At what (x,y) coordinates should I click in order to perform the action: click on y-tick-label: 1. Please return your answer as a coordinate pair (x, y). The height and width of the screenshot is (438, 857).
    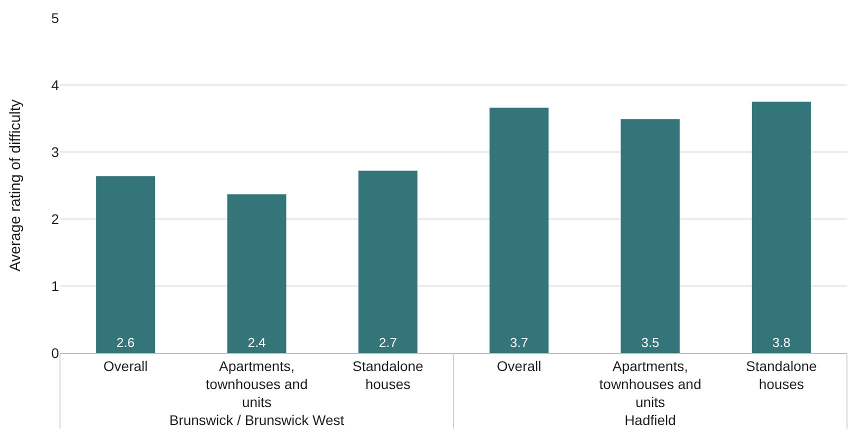
    Looking at the image, I should click on (55, 286).